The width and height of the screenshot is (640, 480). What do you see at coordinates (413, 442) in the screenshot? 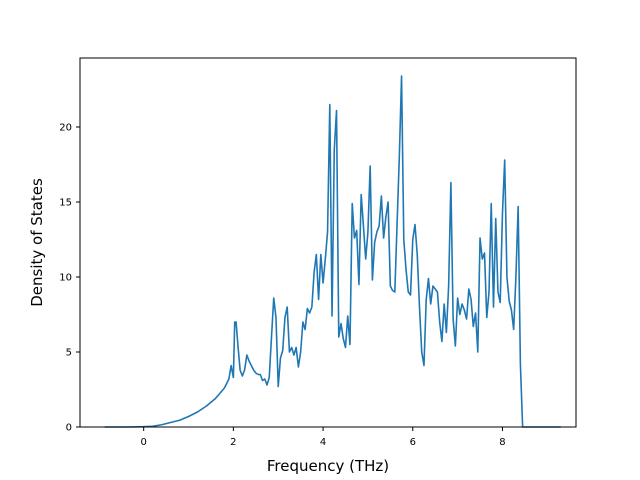
I see `x-tick-label: 6` at bounding box center [413, 442].